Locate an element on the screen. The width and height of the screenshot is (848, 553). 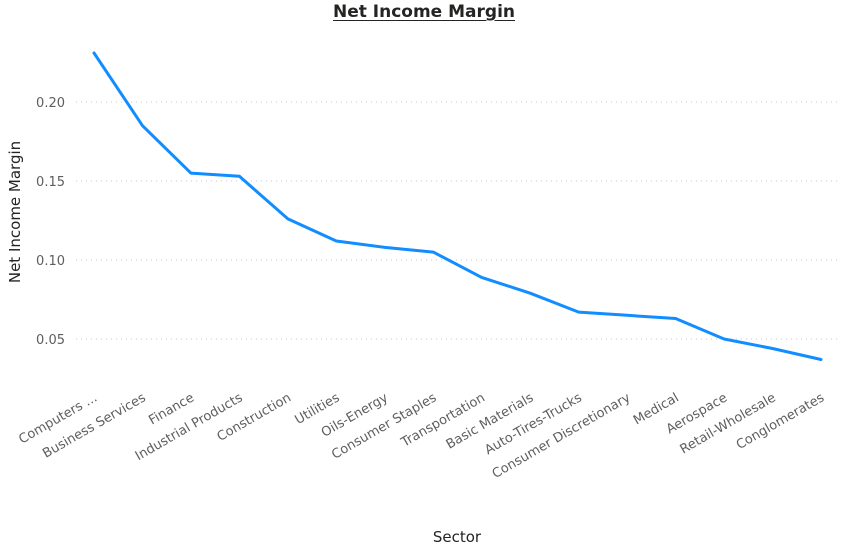
y-tick-label: 0.15 is located at coordinates (50, 182).